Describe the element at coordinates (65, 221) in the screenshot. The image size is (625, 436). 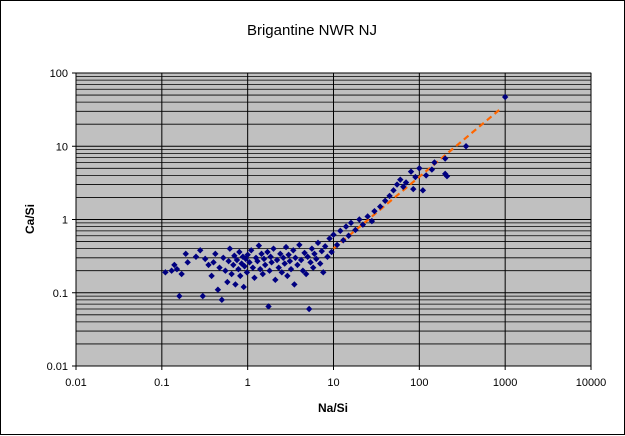
I see `y-tick-label: 1` at that location.